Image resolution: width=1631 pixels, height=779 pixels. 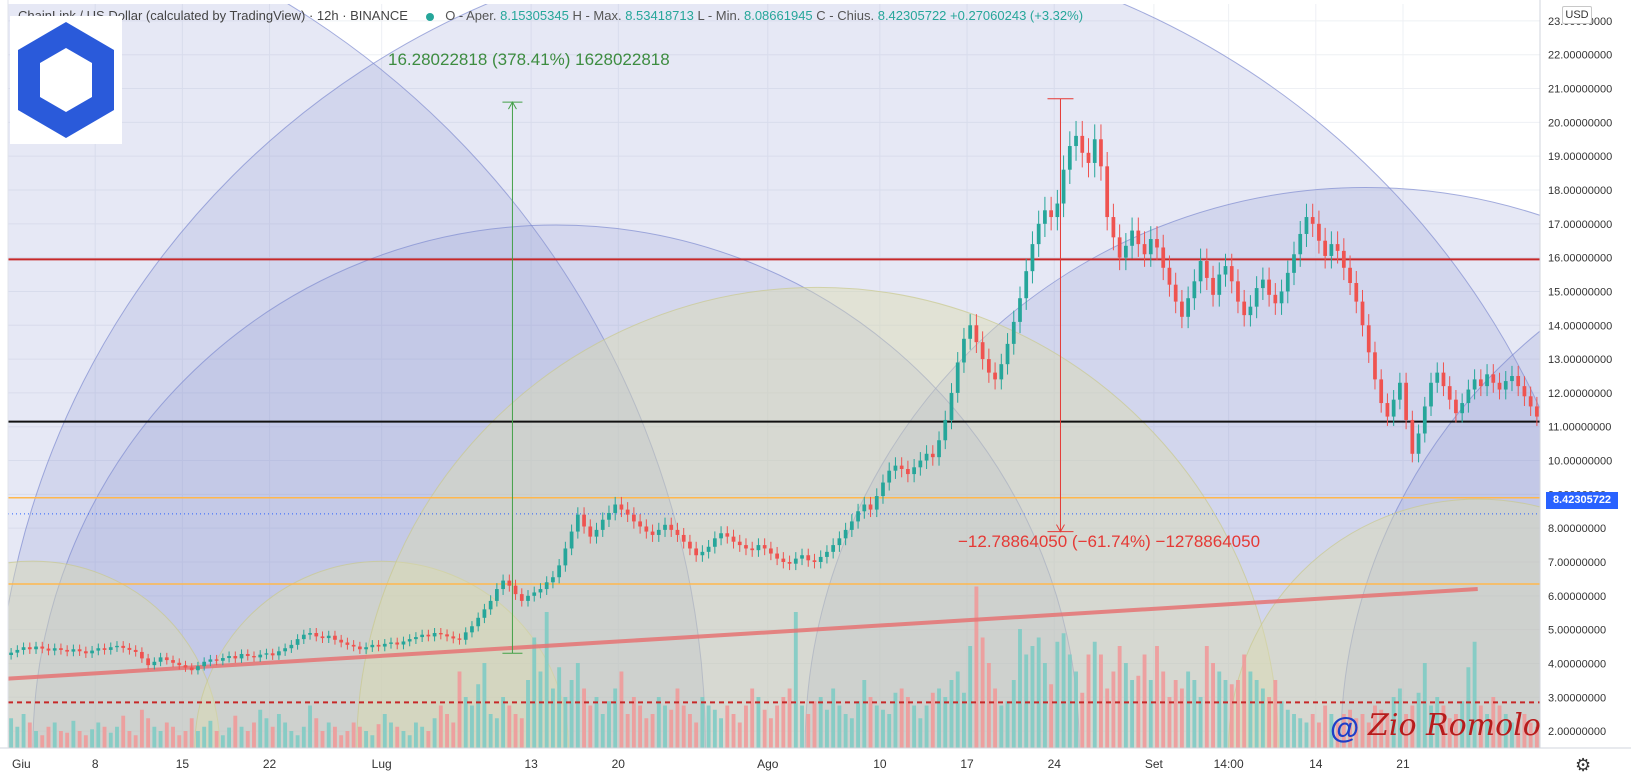 I want to click on price-axis-tick: 17.00000000, so click(x=1580, y=225).